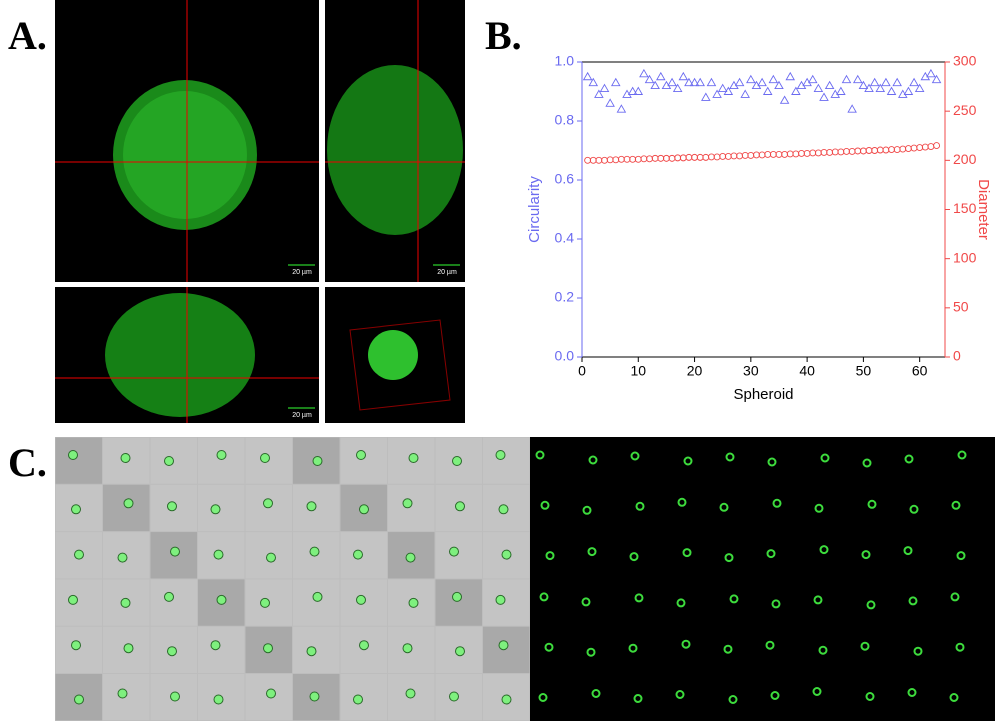  I want to click on y-tick-label: 0.2, so click(565, 297).